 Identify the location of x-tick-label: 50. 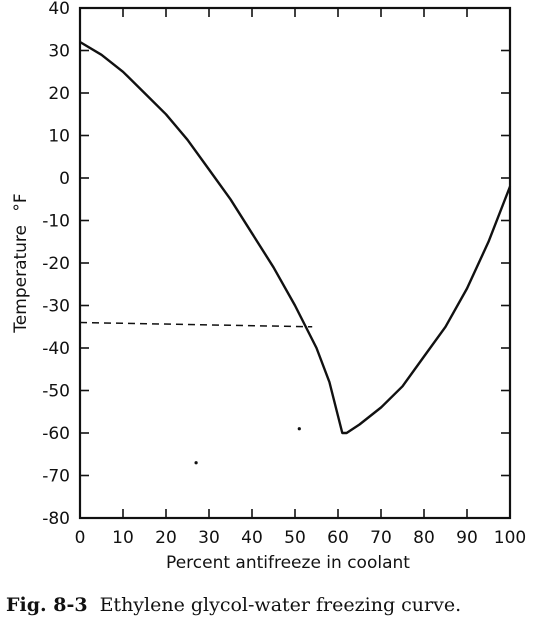
(295, 538).